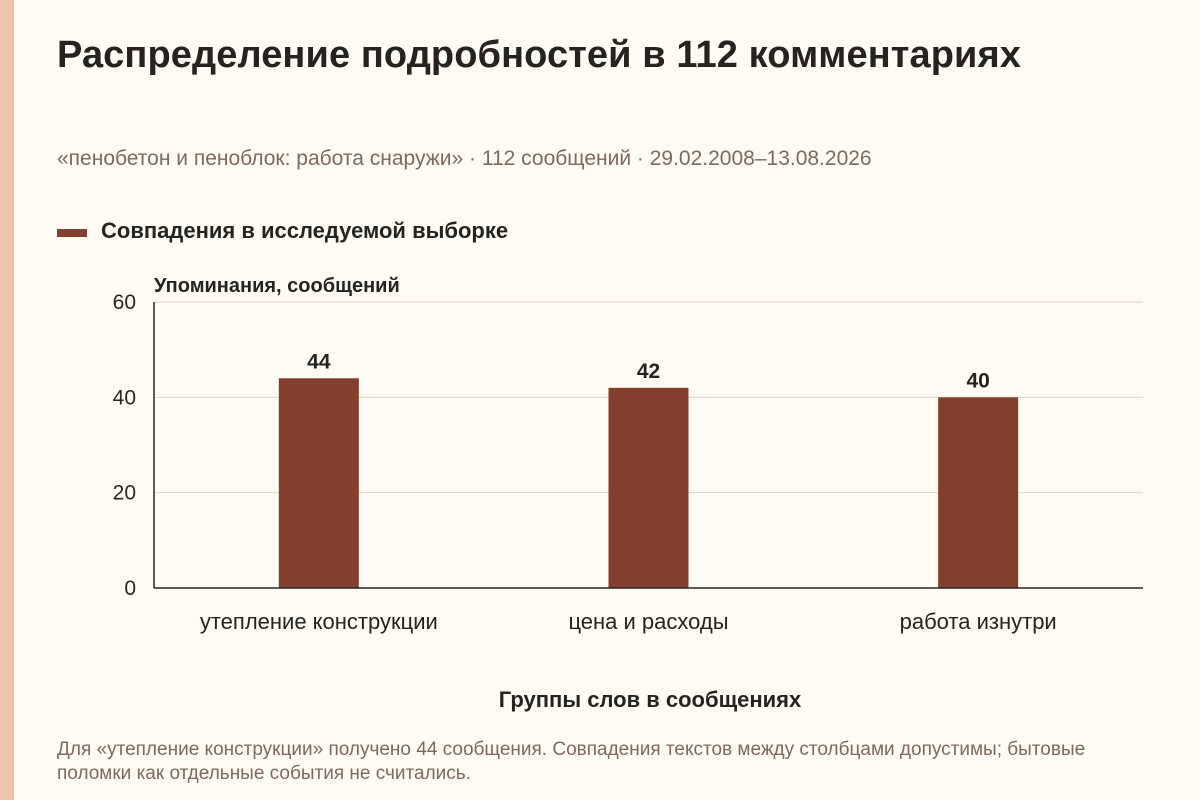  I want to click on data-labels: 44 42 40, so click(648, 371).